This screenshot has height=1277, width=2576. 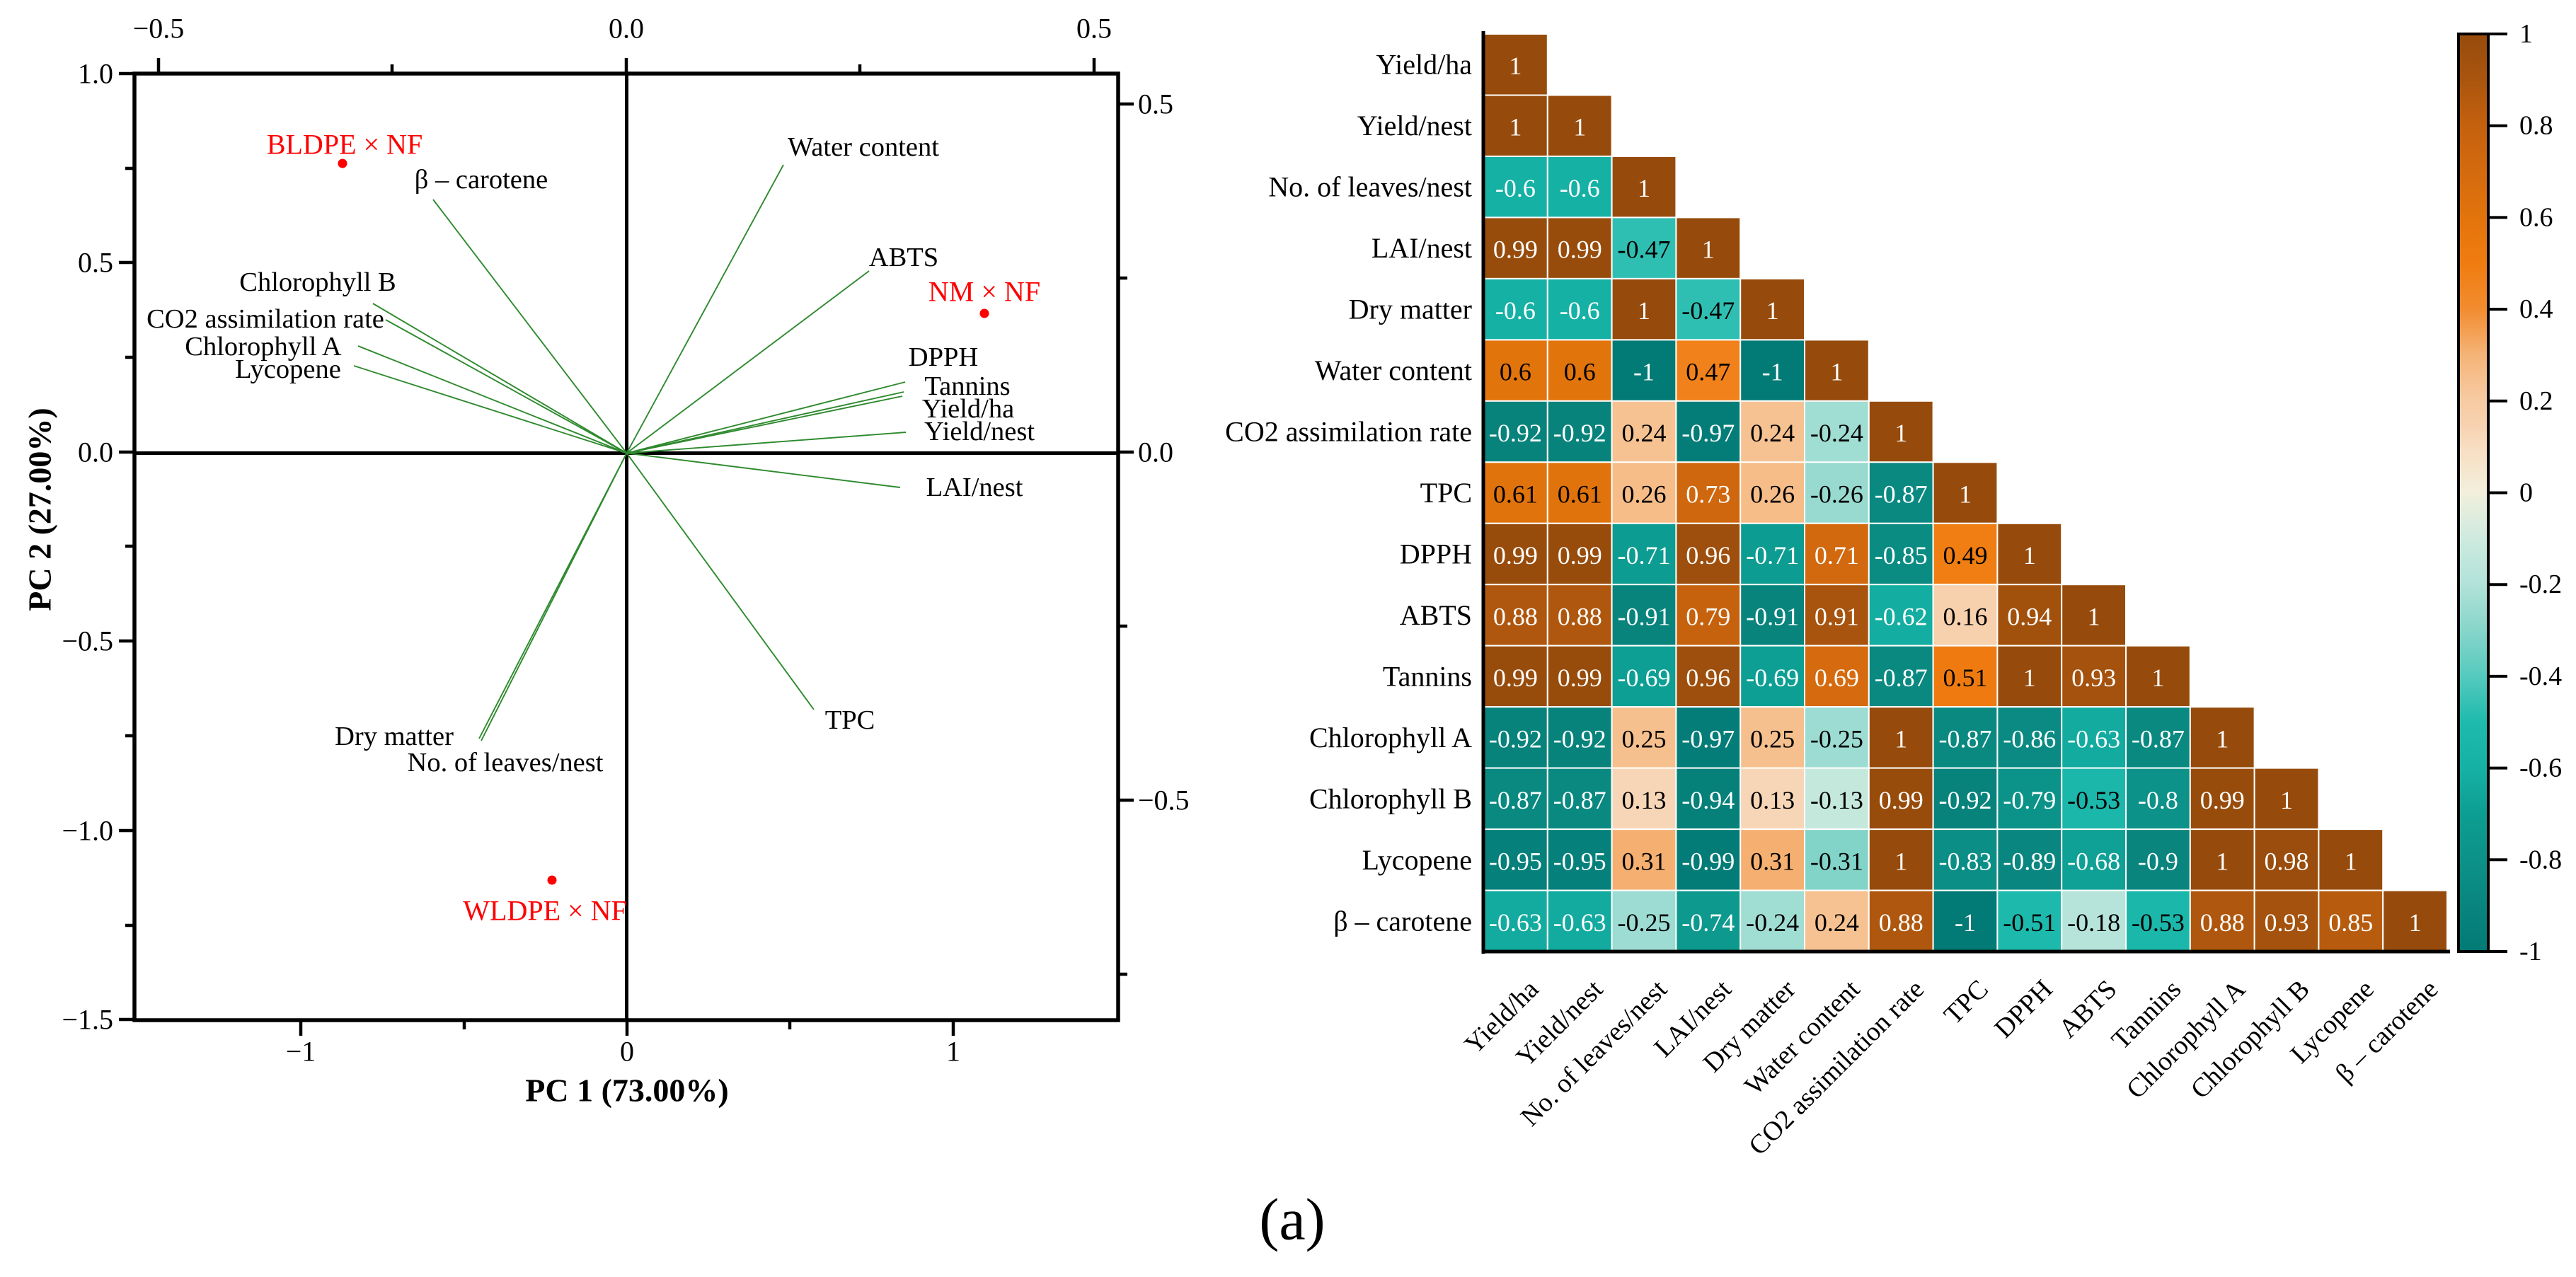 I want to click on svg-text: -1, so click(x=2530, y=952).